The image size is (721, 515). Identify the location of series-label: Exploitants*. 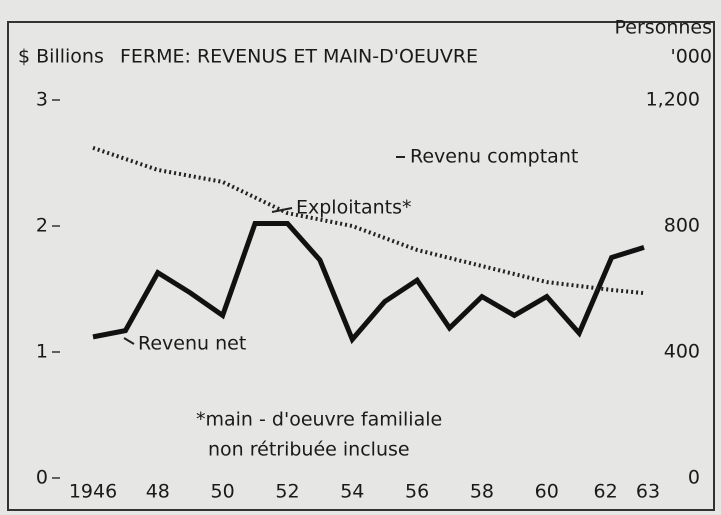
(353, 208).